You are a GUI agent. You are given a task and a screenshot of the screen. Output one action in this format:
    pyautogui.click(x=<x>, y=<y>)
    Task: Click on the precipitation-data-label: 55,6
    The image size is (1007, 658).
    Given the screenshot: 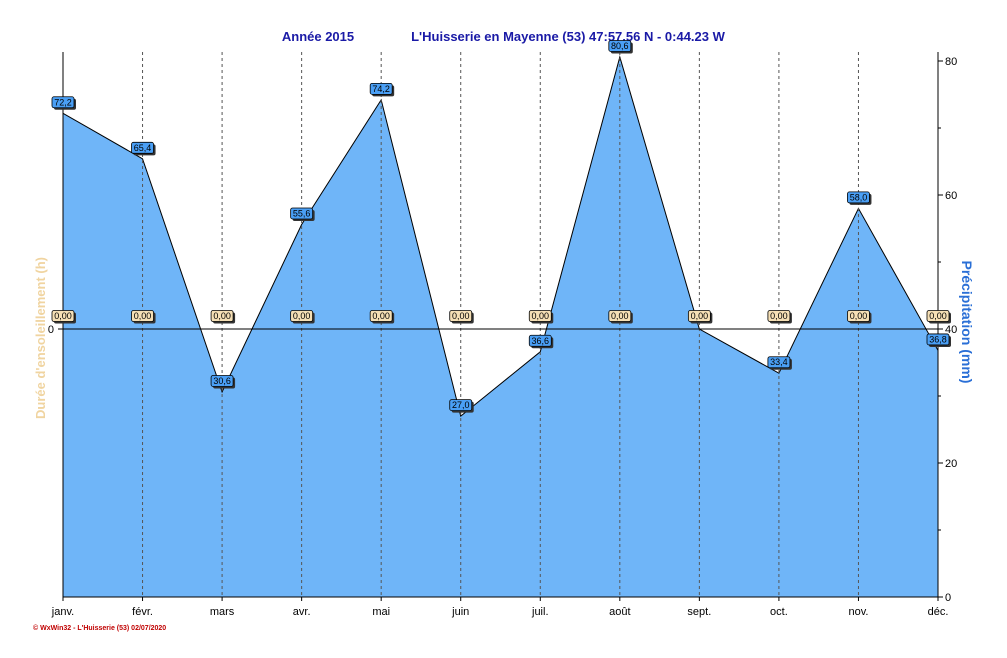 What is the action you would take?
    pyautogui.click(x=302, y=213)
    